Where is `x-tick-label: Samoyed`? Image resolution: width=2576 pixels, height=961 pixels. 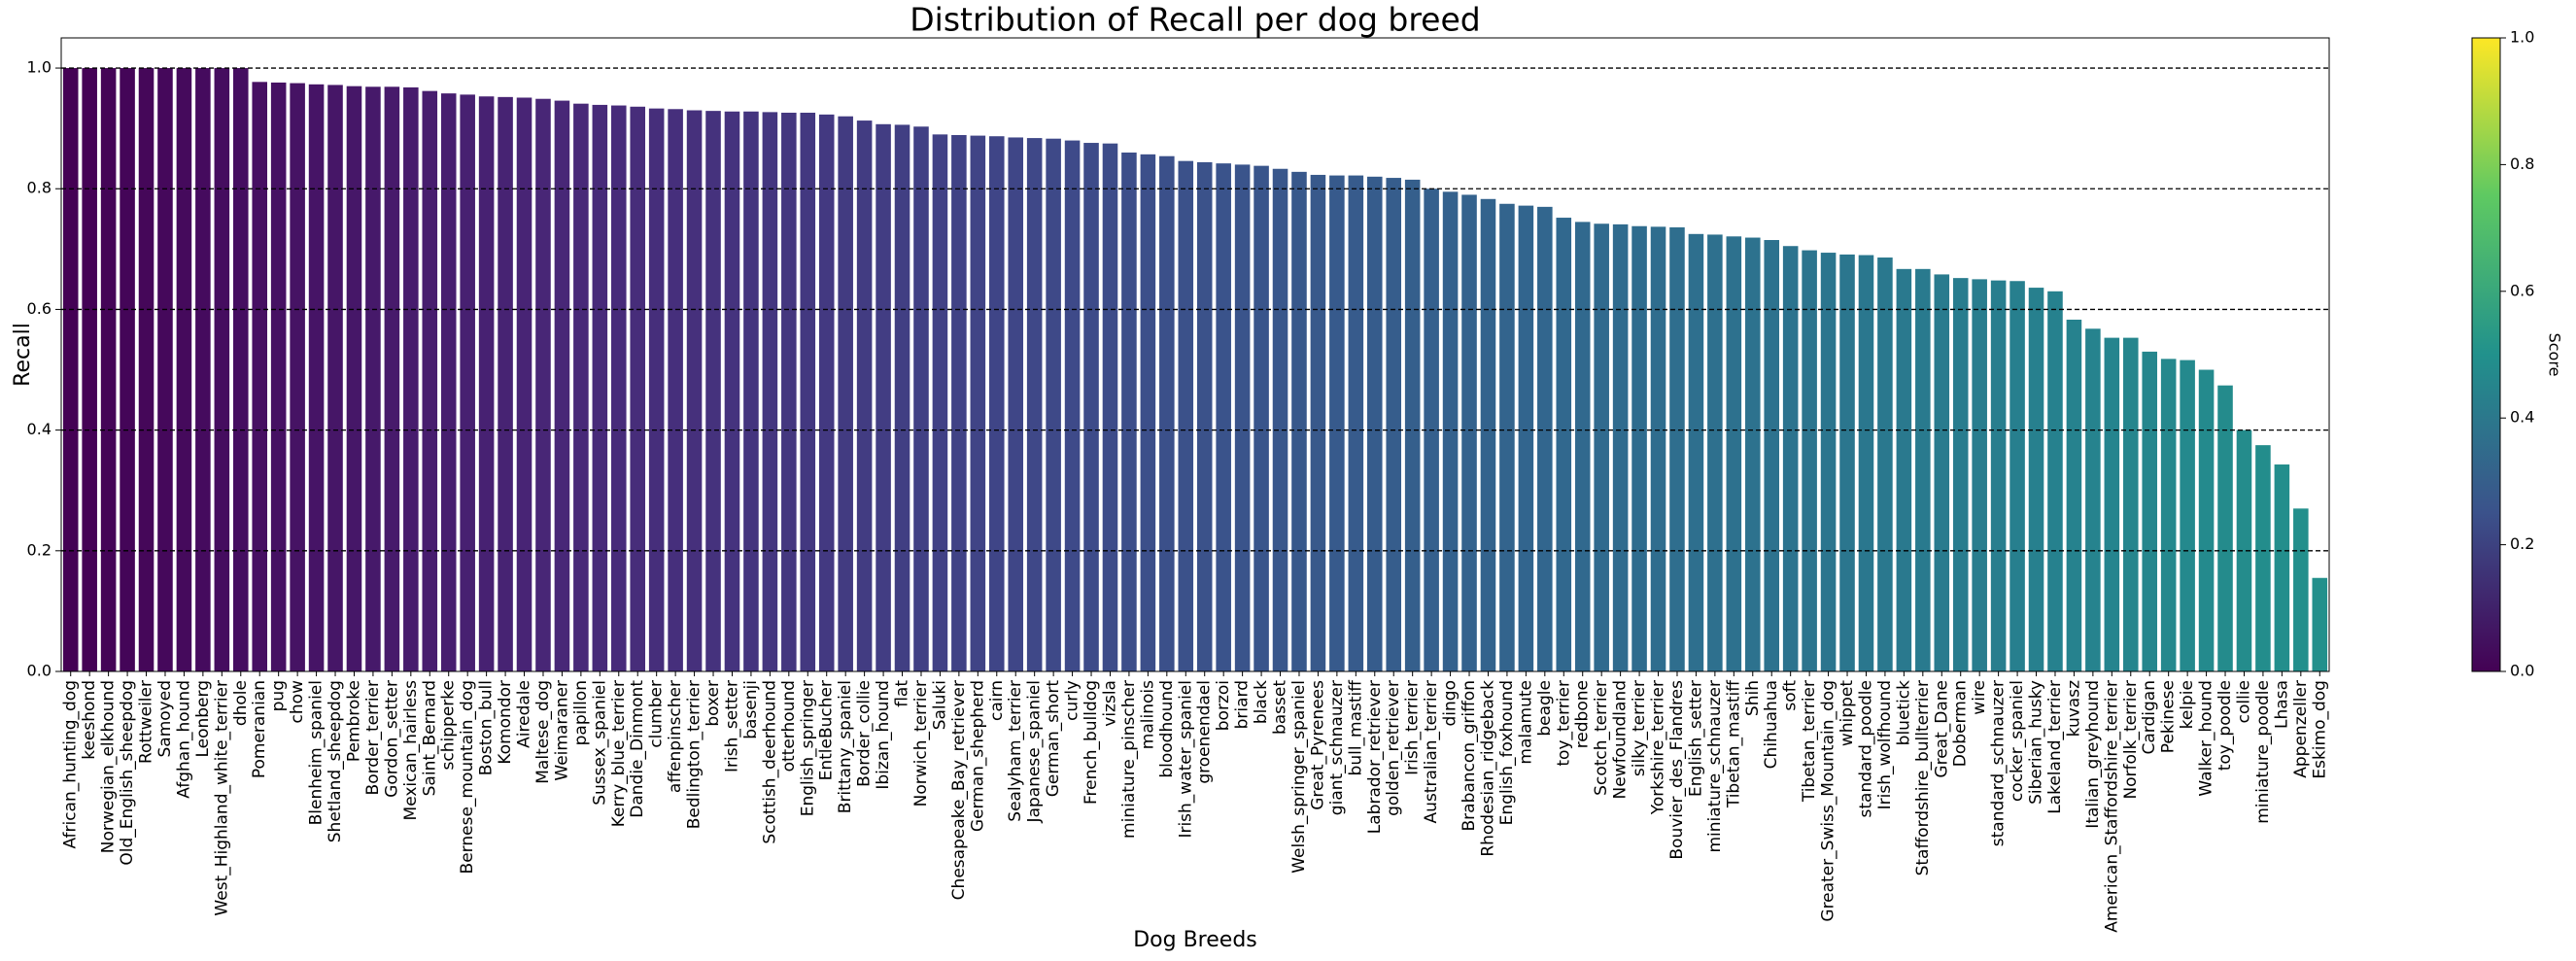 x-tick-label: Samoyed is located at coordinates (165, 718).